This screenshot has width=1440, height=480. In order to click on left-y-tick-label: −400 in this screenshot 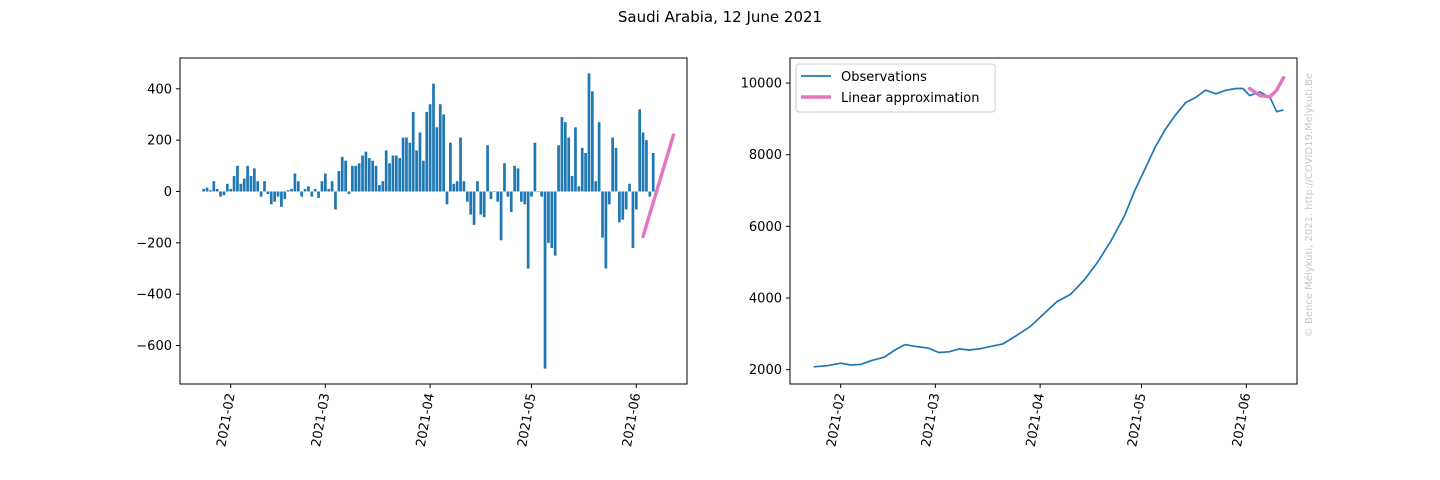, I will do `click(154, 295)`.